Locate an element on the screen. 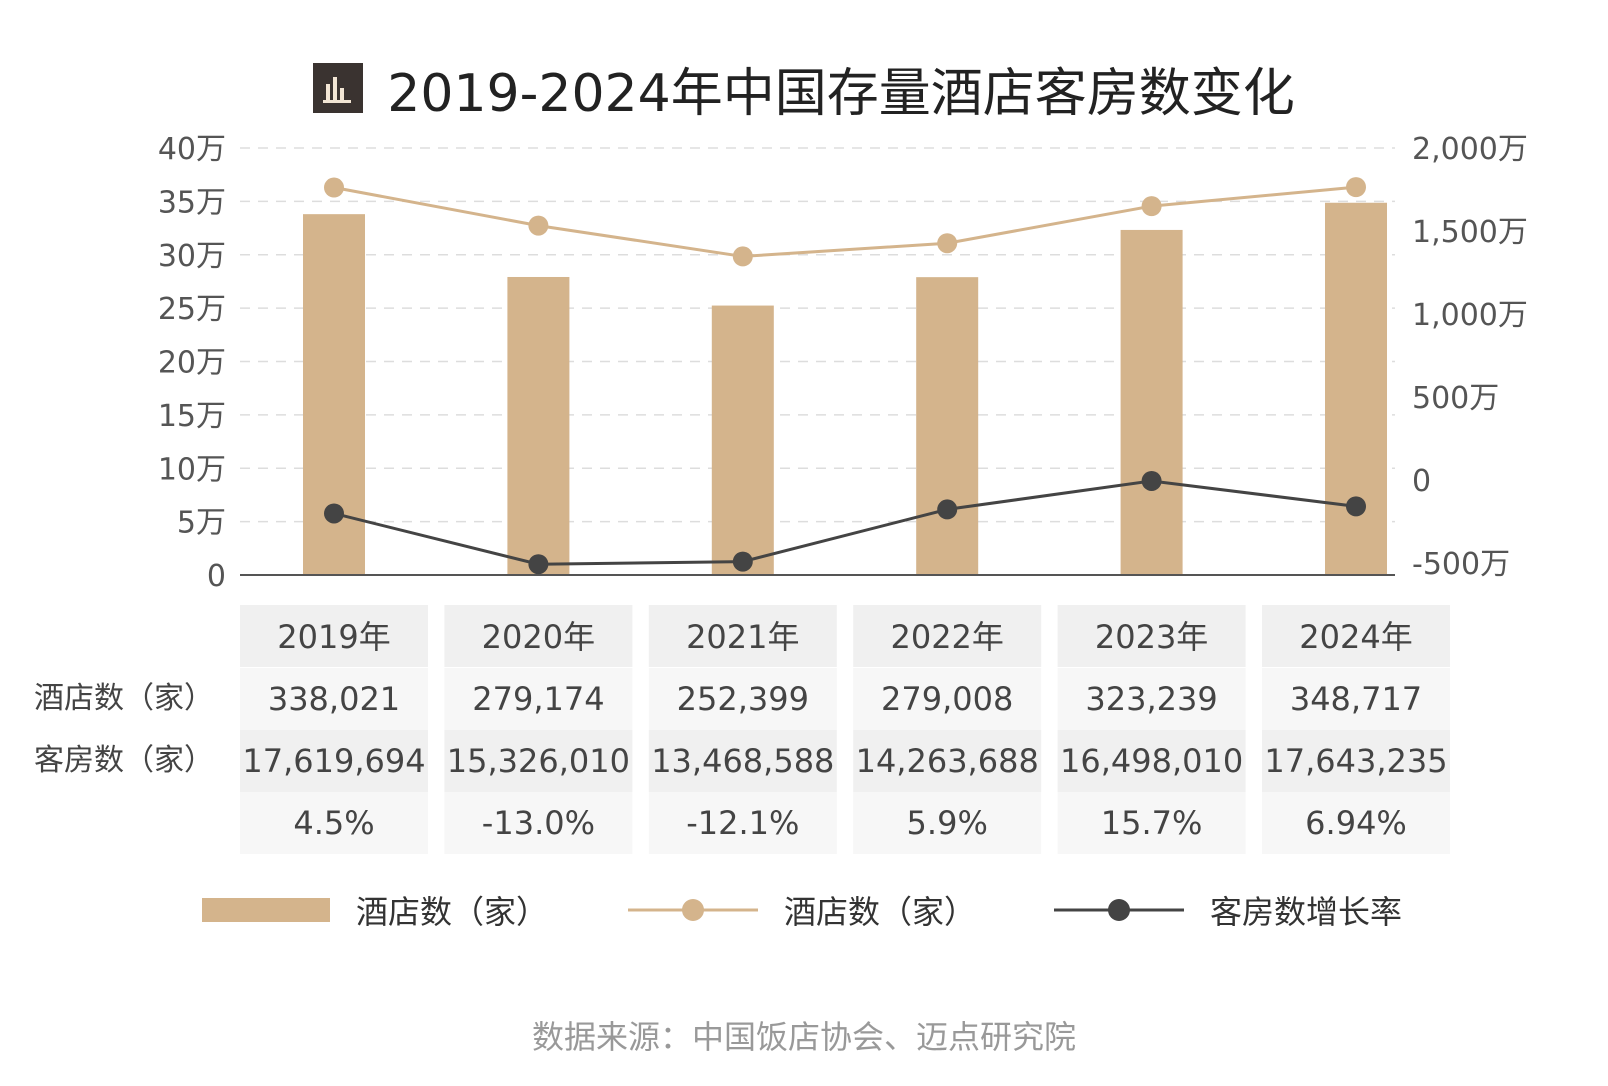 This screenshot has height=1086, width=1608. table-cell-value: 16,498,010 is located at coordinates (1151, 761).